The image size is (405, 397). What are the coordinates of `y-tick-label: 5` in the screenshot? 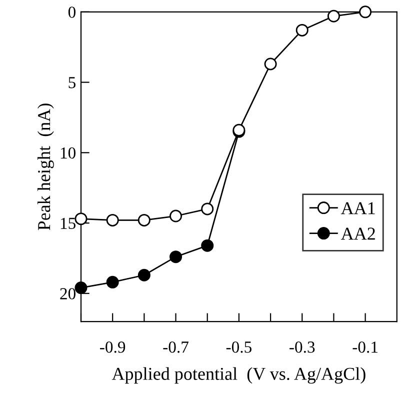 It's located at (72, 82).